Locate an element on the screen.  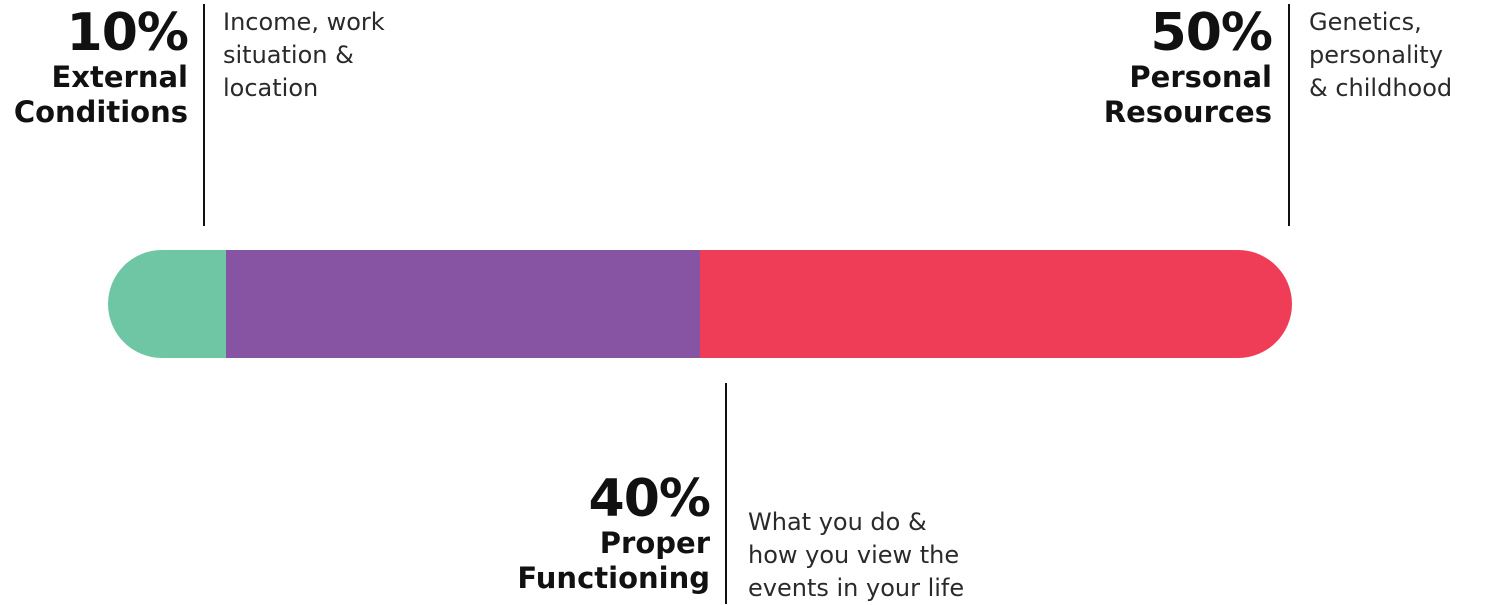
description-external-conditions: Income, work situation & location is located at coordinates (304, 55).